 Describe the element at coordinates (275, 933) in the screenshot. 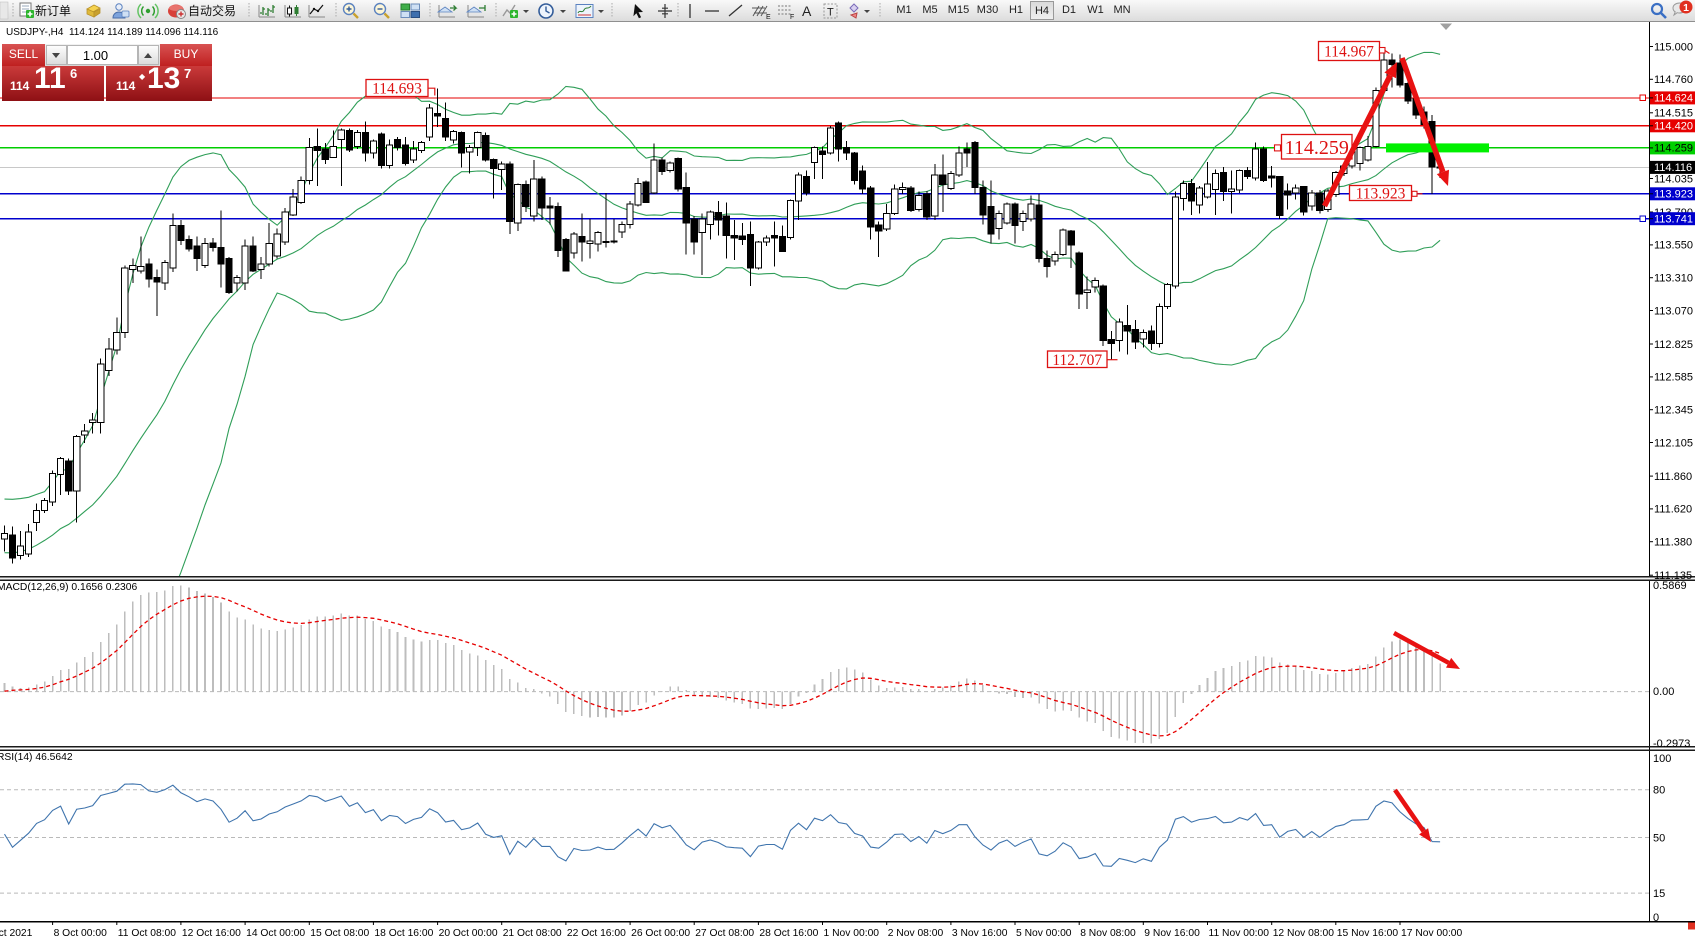

I see `svg-text: 14 Oct 00:00` at that location.